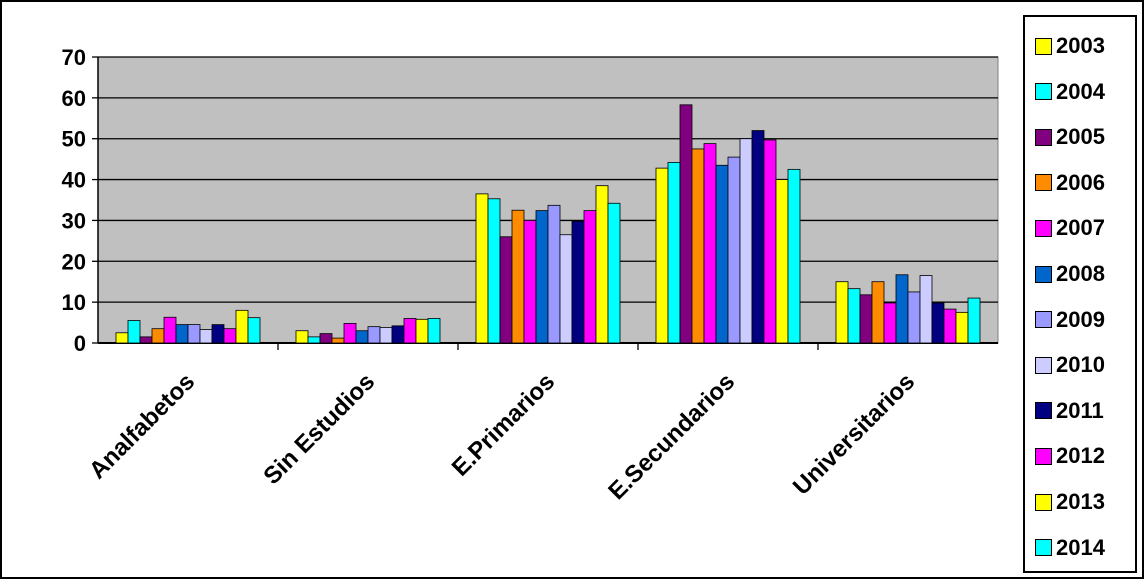 The height and width of the screenshot is (579, 1144). Describe the element at coordinates (74, 57) in the screenshot. I see `y-tick-label: 70` at that location.